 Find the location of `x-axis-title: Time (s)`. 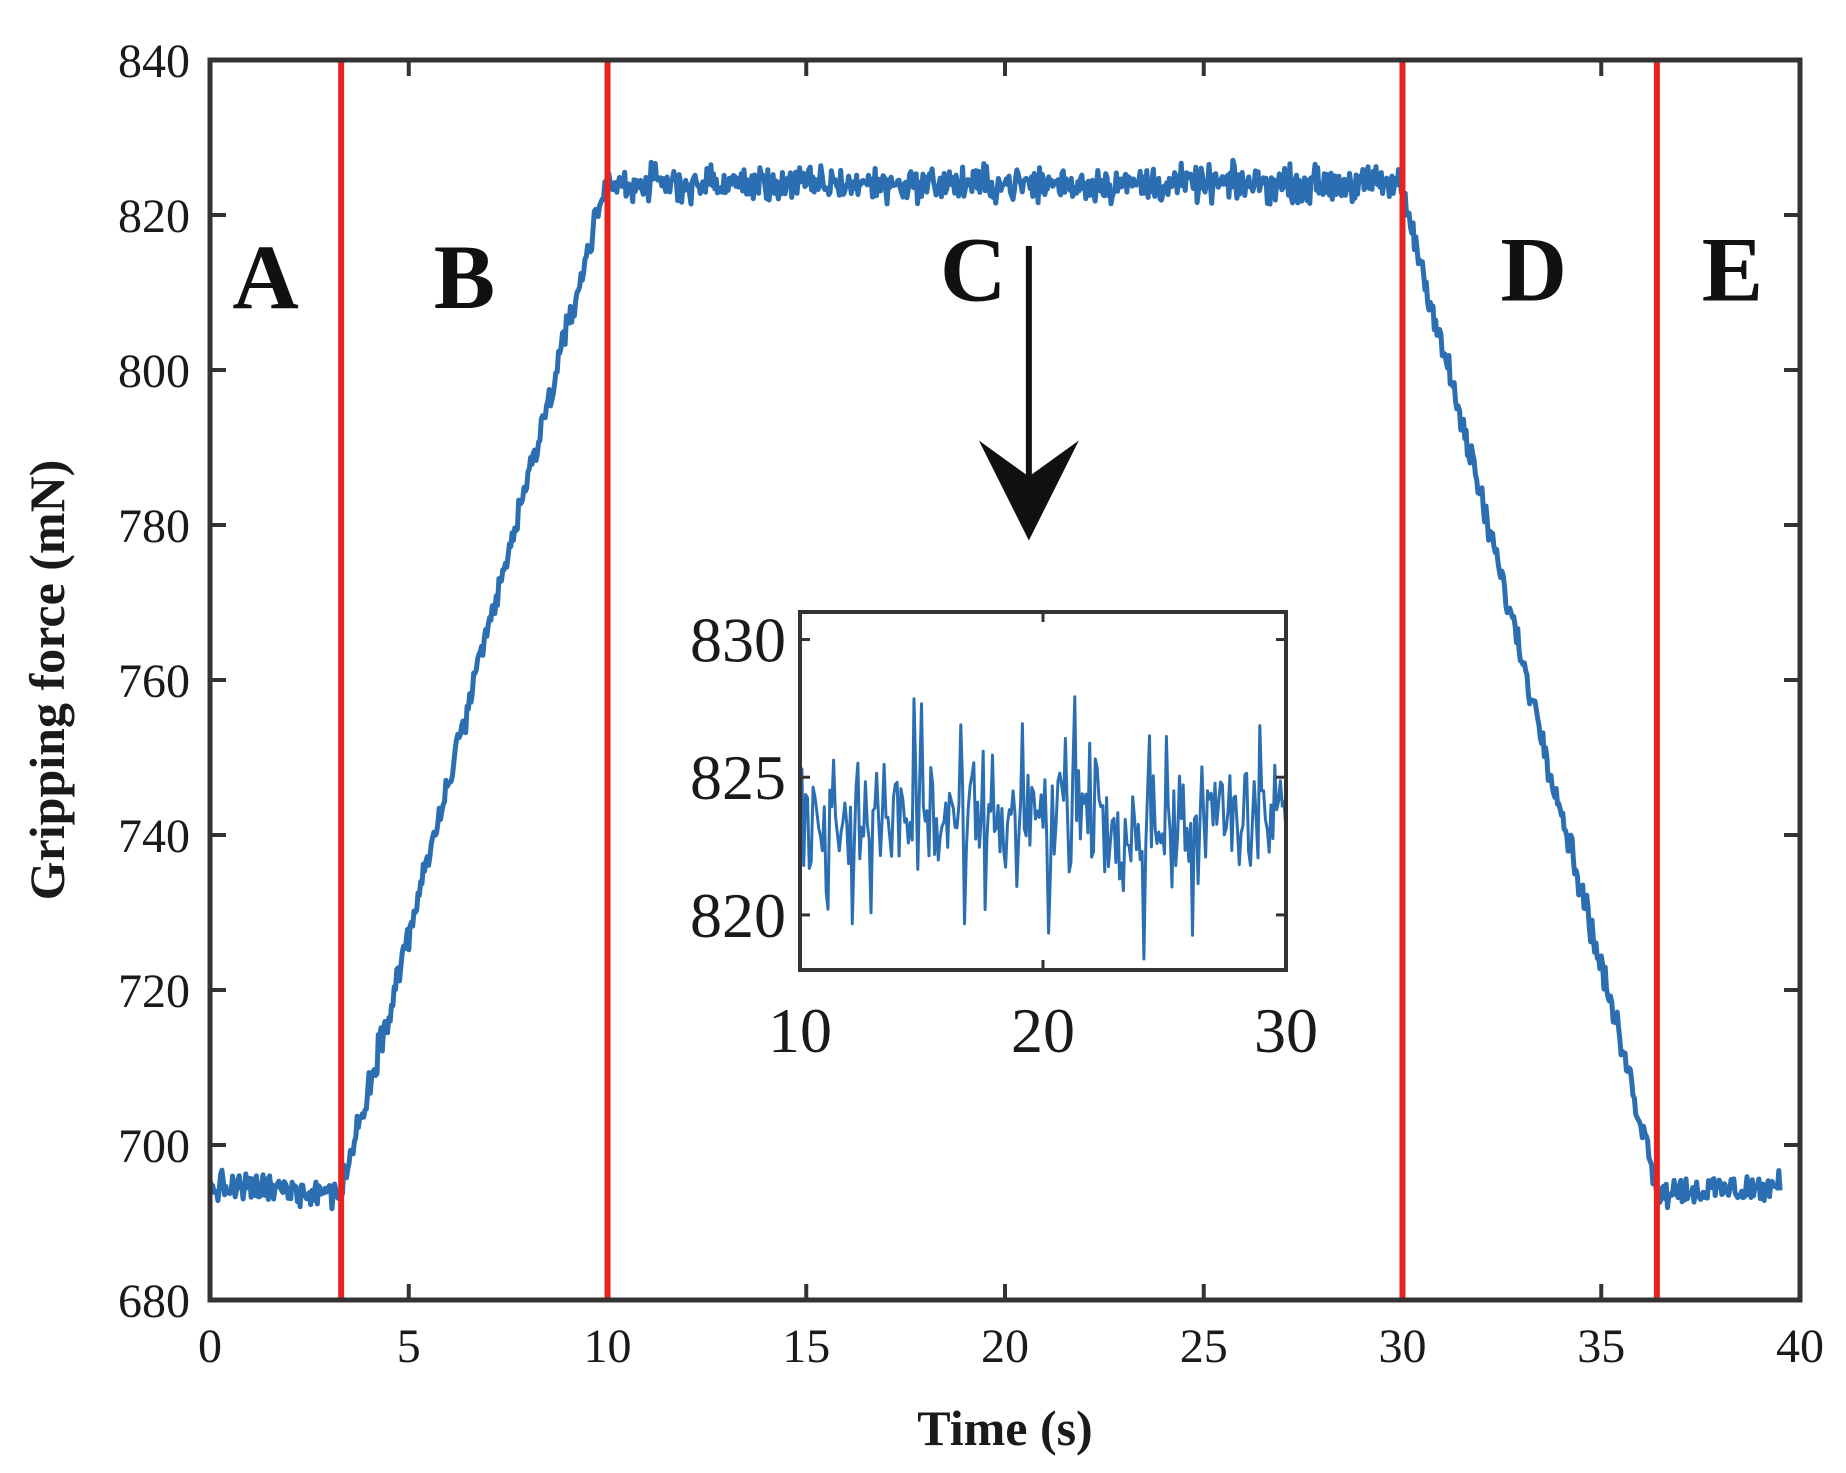

x-axis-title: Time (s) is located at coordinates (1004, 1428).